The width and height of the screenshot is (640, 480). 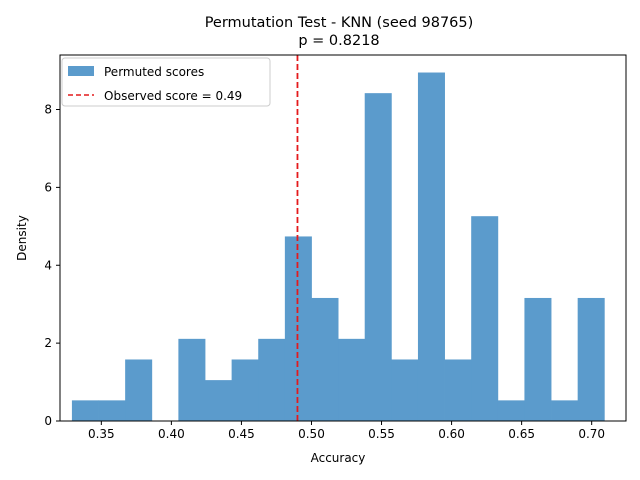 I want to click on chart-subtitle: p = 0.8218, so click(x=338, y=41).